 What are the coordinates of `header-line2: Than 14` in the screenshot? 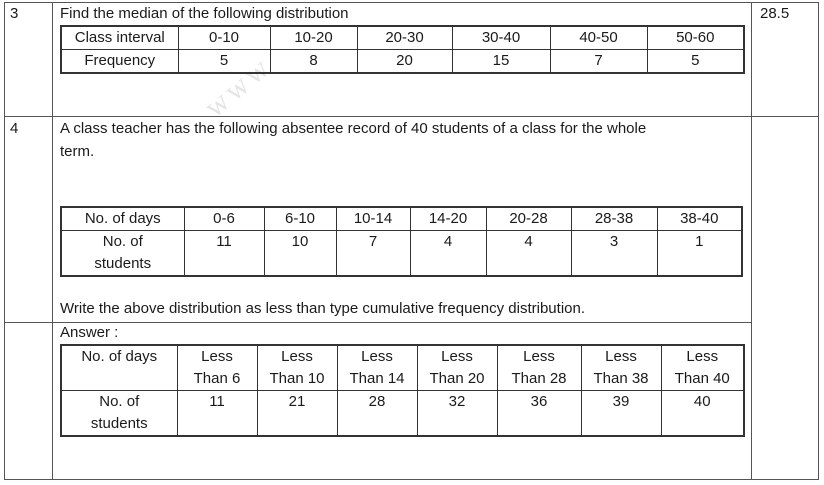 It's located at (377, 378).